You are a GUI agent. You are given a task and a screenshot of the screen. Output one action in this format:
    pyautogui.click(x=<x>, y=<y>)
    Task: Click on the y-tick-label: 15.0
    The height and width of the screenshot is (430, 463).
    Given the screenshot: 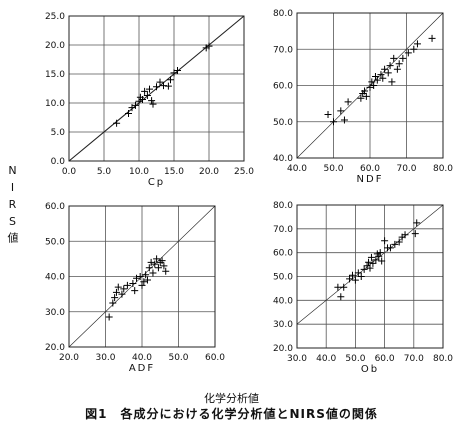 What is the action you would take?
    pyautogui.click(x=55, y=75)
    